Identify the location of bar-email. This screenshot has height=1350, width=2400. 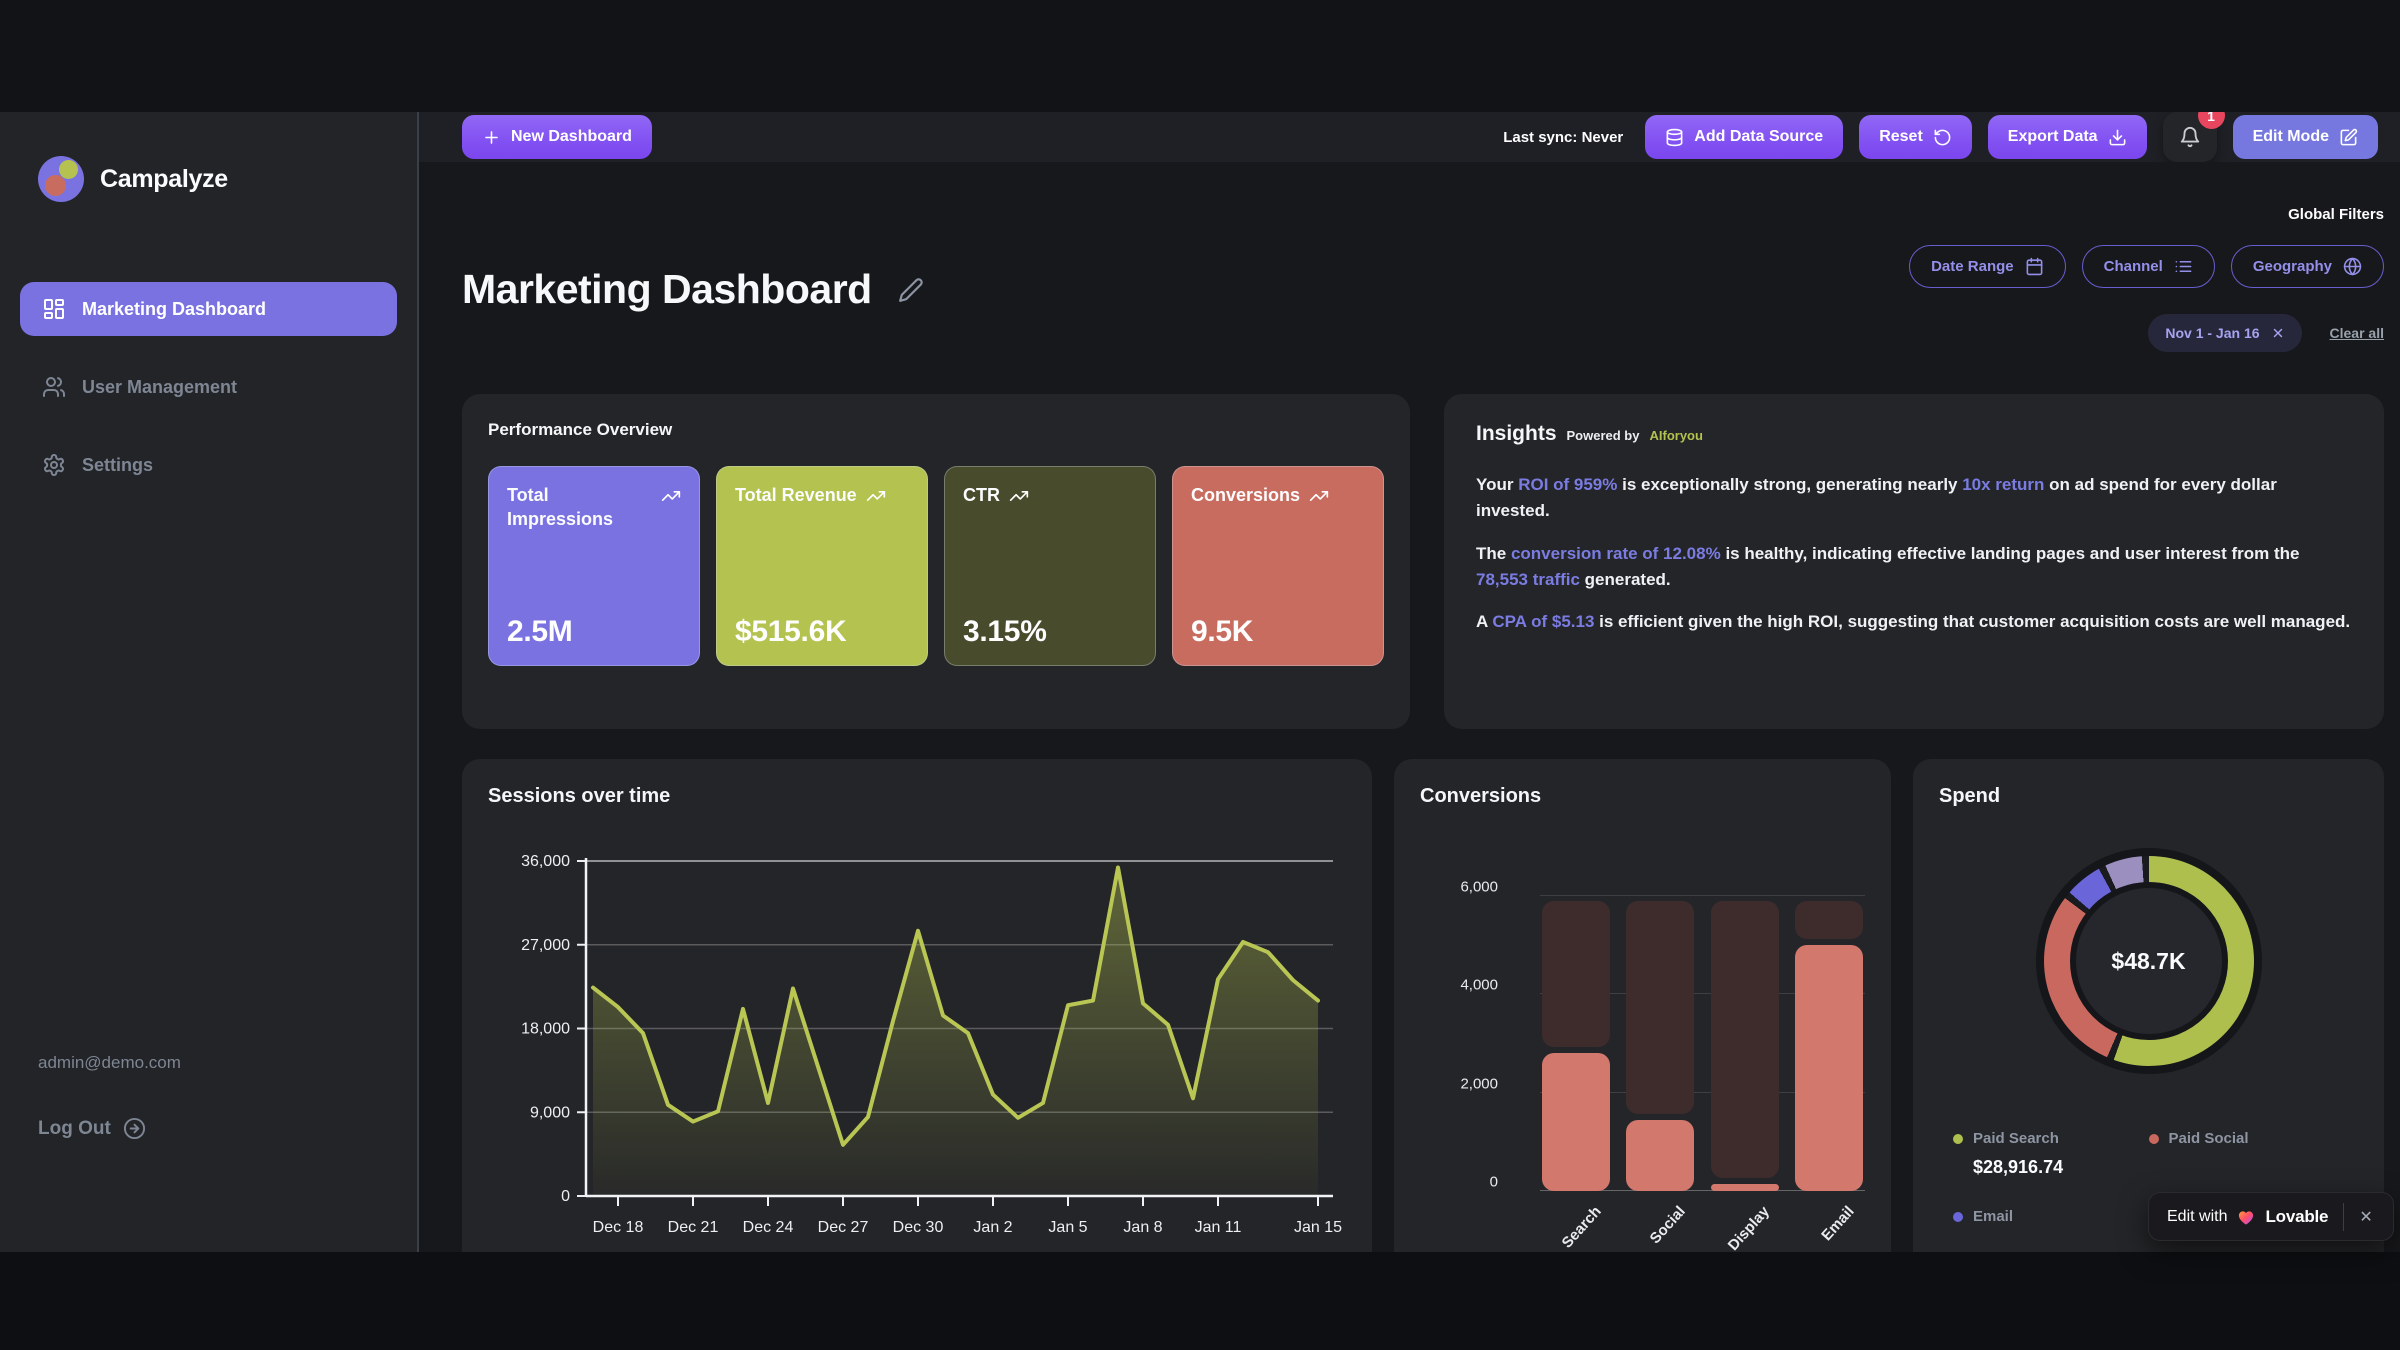
(1828, 1068).